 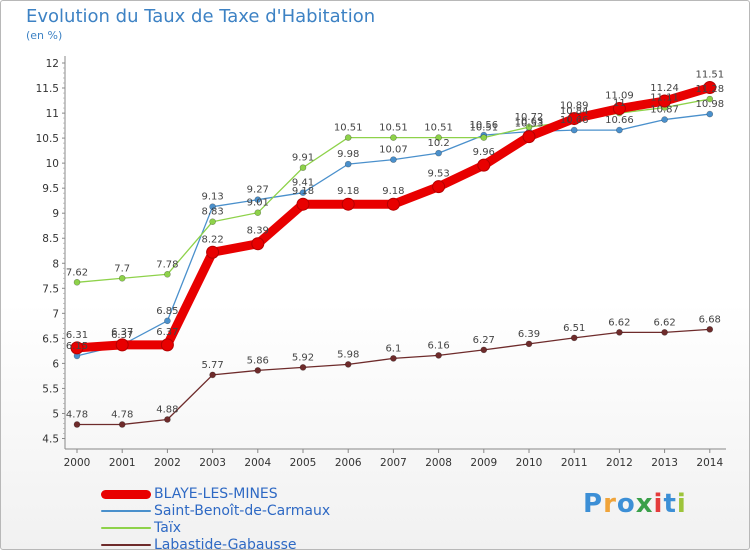 What do you see at coordinates (664, 463) in the screenshot?
I see `x-tick-label: 2013` at bounding box center [664, 463].